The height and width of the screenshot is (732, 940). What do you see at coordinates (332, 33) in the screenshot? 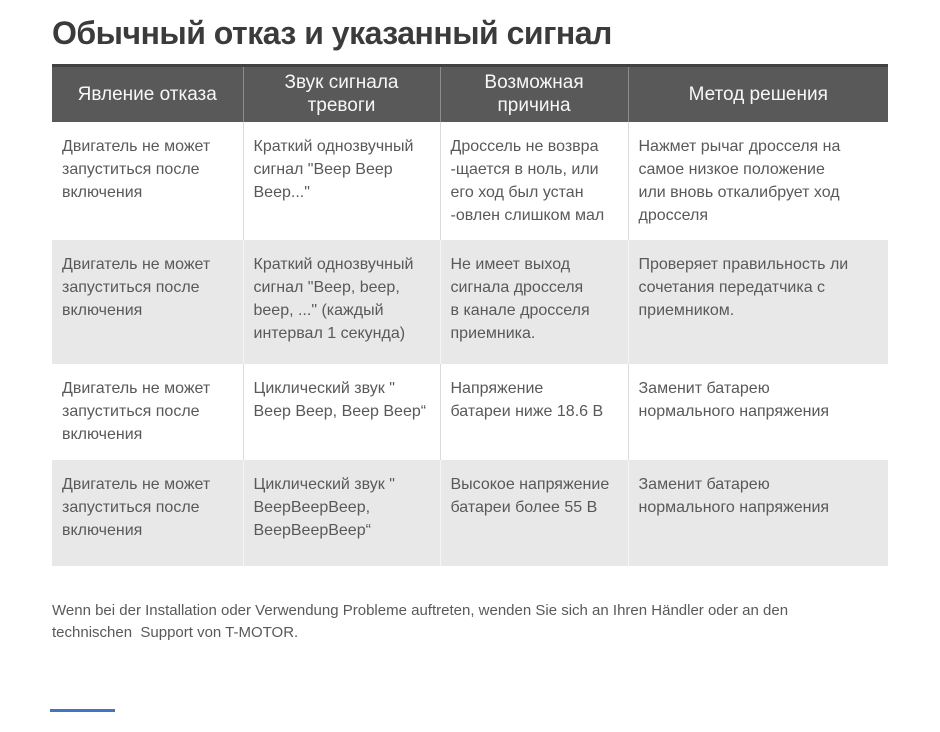
I see `page-title: Обычный отказ и указанный сигнал` at bounding box center [332, 33].